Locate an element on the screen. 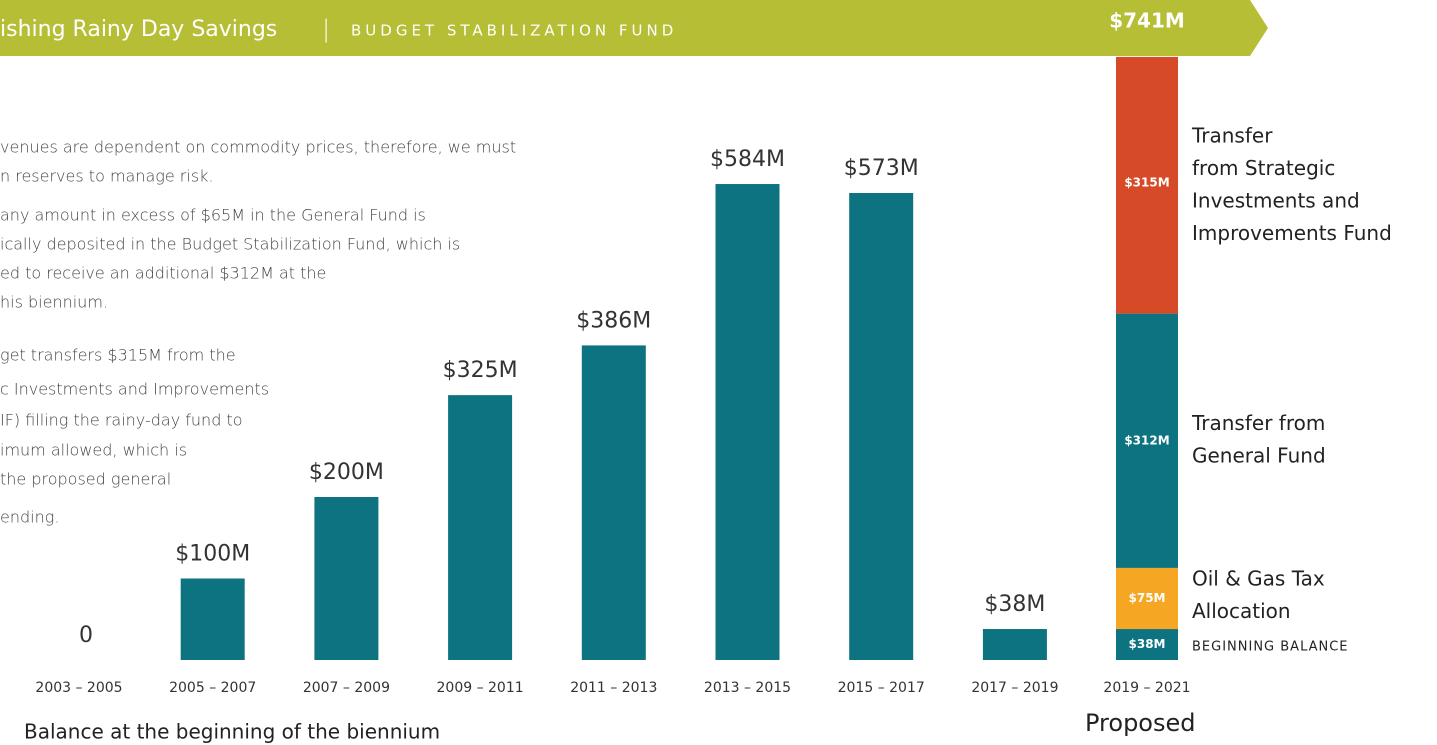 The height and width of the screenshot is (745, 1437). segment-name: Improvements Fund is located at coordinates (1292, 233).